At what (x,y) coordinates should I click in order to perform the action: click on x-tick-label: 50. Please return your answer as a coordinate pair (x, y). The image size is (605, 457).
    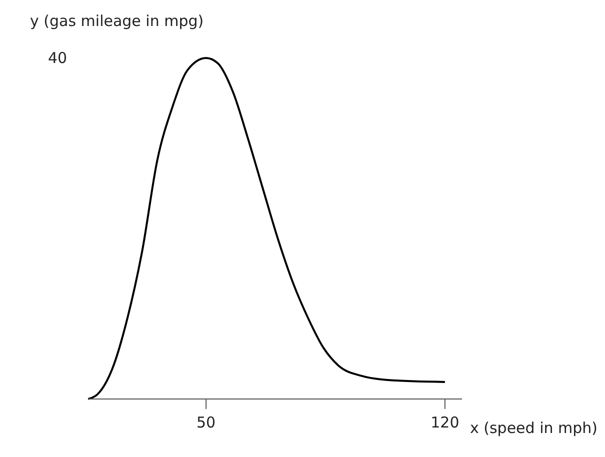
    Looking at the image, I should click on (206, 423).